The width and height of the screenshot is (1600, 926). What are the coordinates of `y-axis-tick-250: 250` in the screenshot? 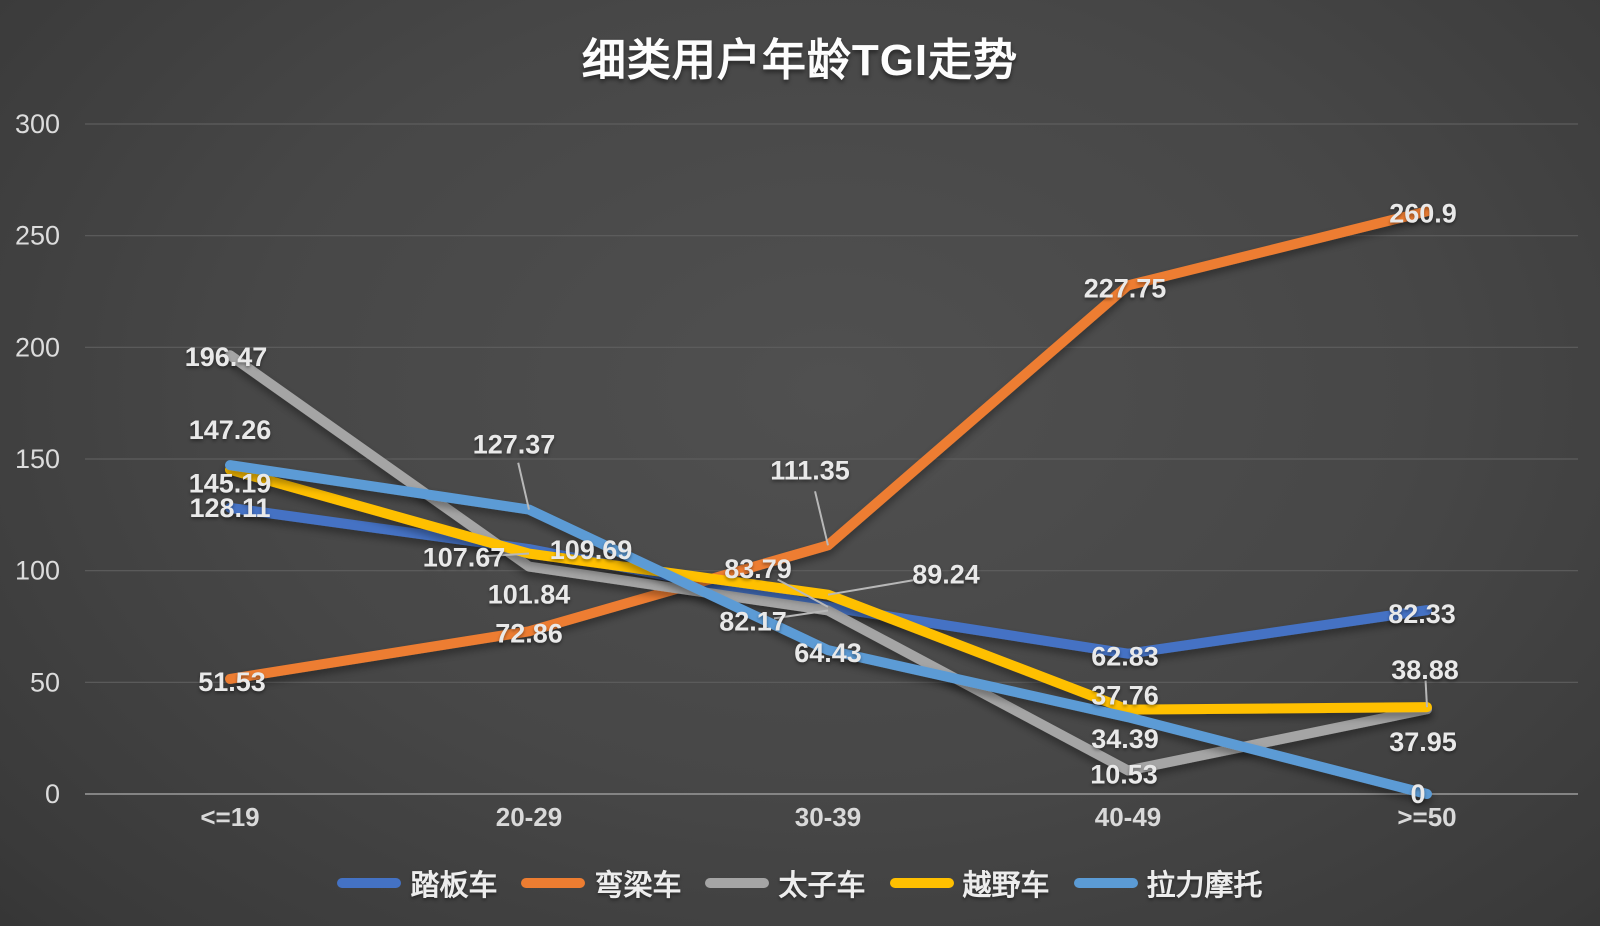 It's located at (37, 236).